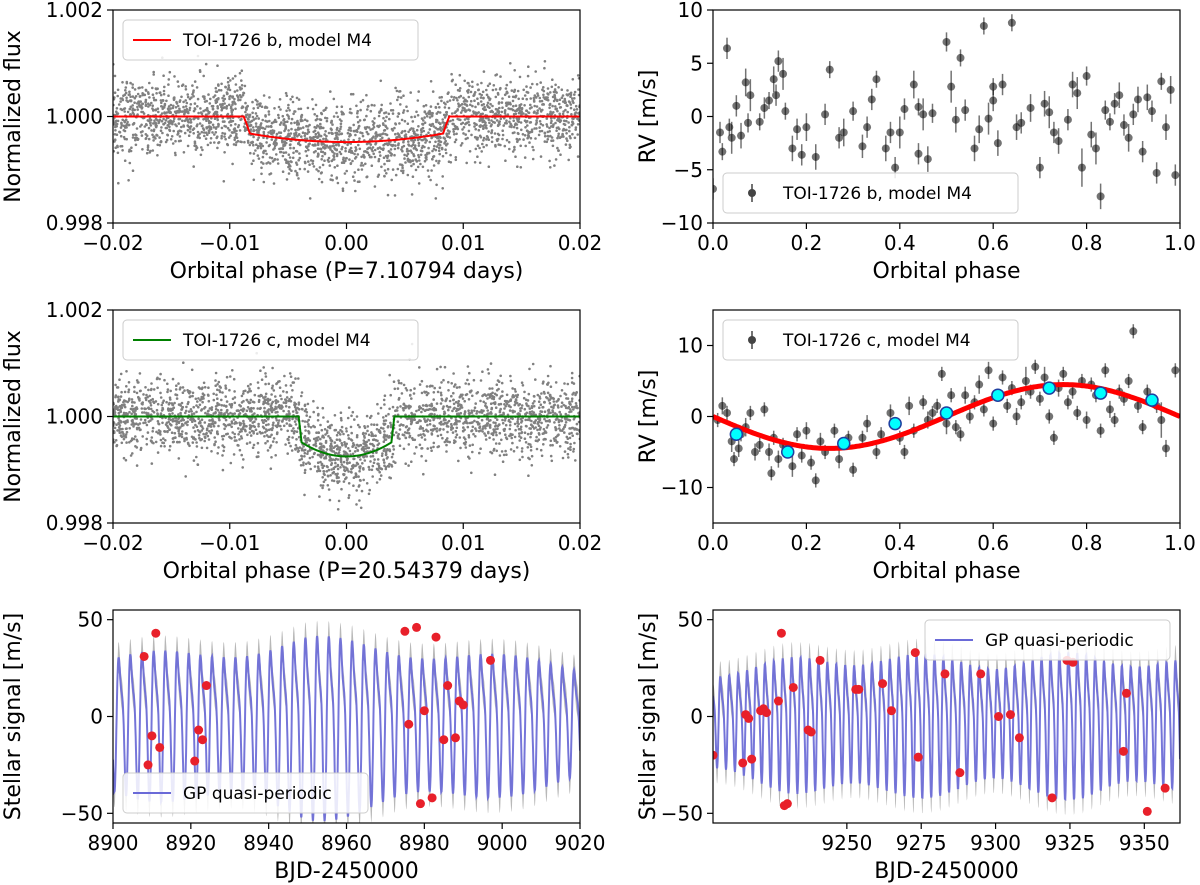  What do you see at coordinates (13, 116) in the screenshot?
I see `y-axis-label: Normalized flux` at bounding box center [13, 116].